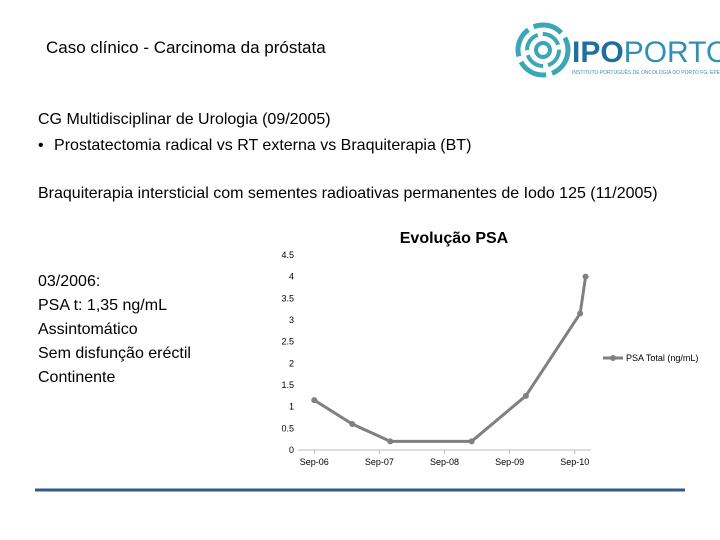 This screenshot has height=540, width=720. I want to click on logo-mark, so click(543, 50).